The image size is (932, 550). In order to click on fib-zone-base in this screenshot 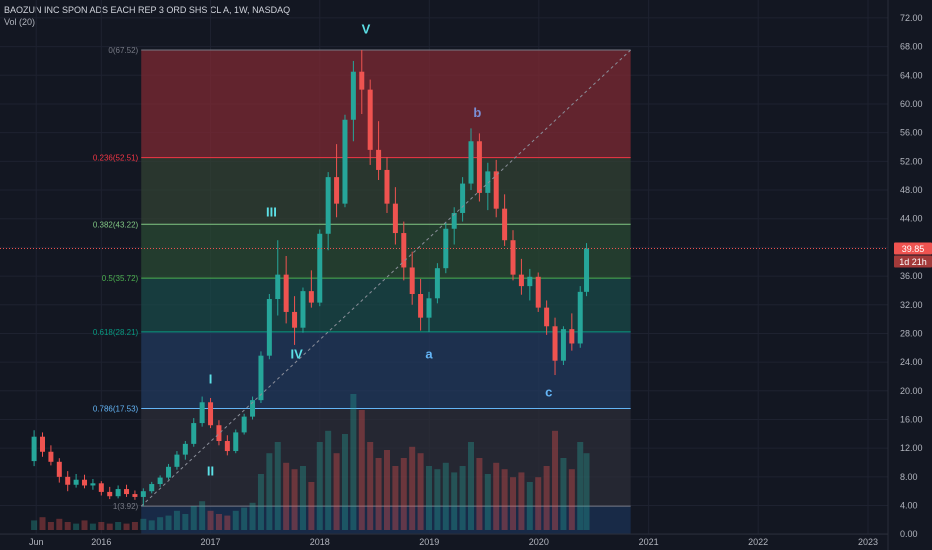, I will do `click(386, 520)`.